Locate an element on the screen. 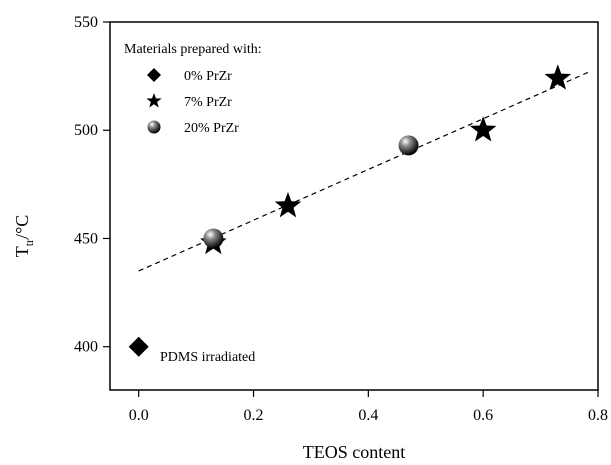 The width and height of the screenshot is (611, 465). y-tick-label: 500 is located at coordinates (86, 130).